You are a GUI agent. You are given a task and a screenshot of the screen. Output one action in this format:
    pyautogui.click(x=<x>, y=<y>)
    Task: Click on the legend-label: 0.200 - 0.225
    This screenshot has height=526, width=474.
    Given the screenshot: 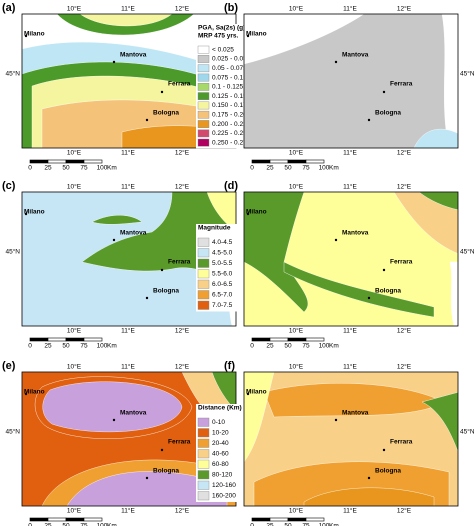 What is the action you would take?
    pyautogui.click(x=231, y=124)
    